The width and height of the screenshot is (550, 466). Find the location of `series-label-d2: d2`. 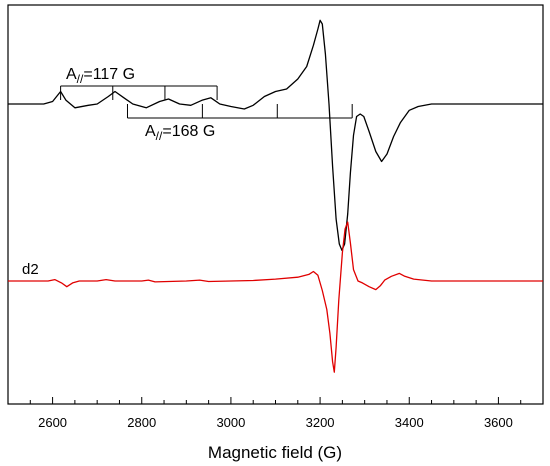

series-label-d2: d2 is located at coordinates (30, 269).